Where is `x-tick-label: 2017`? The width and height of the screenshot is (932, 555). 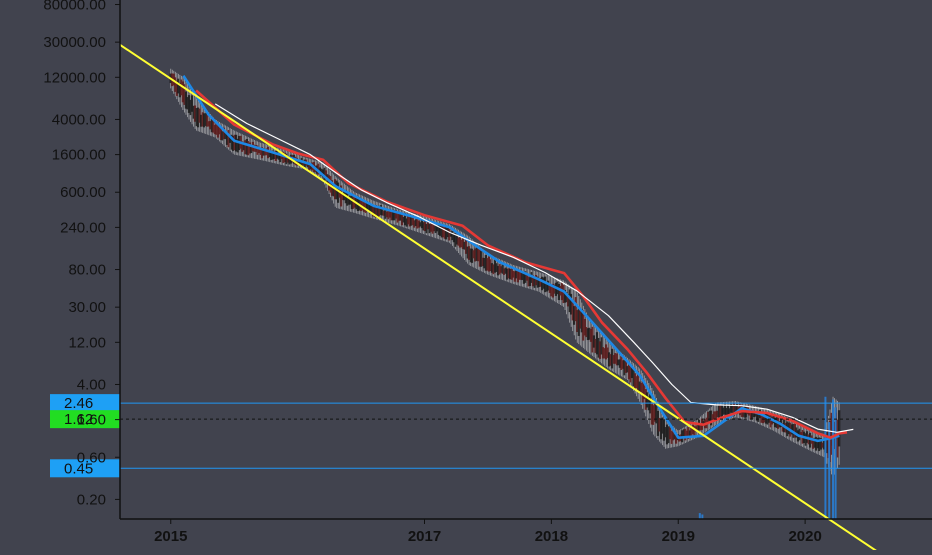
x-tick-label: 2017 is located at coordinates (424, 536).